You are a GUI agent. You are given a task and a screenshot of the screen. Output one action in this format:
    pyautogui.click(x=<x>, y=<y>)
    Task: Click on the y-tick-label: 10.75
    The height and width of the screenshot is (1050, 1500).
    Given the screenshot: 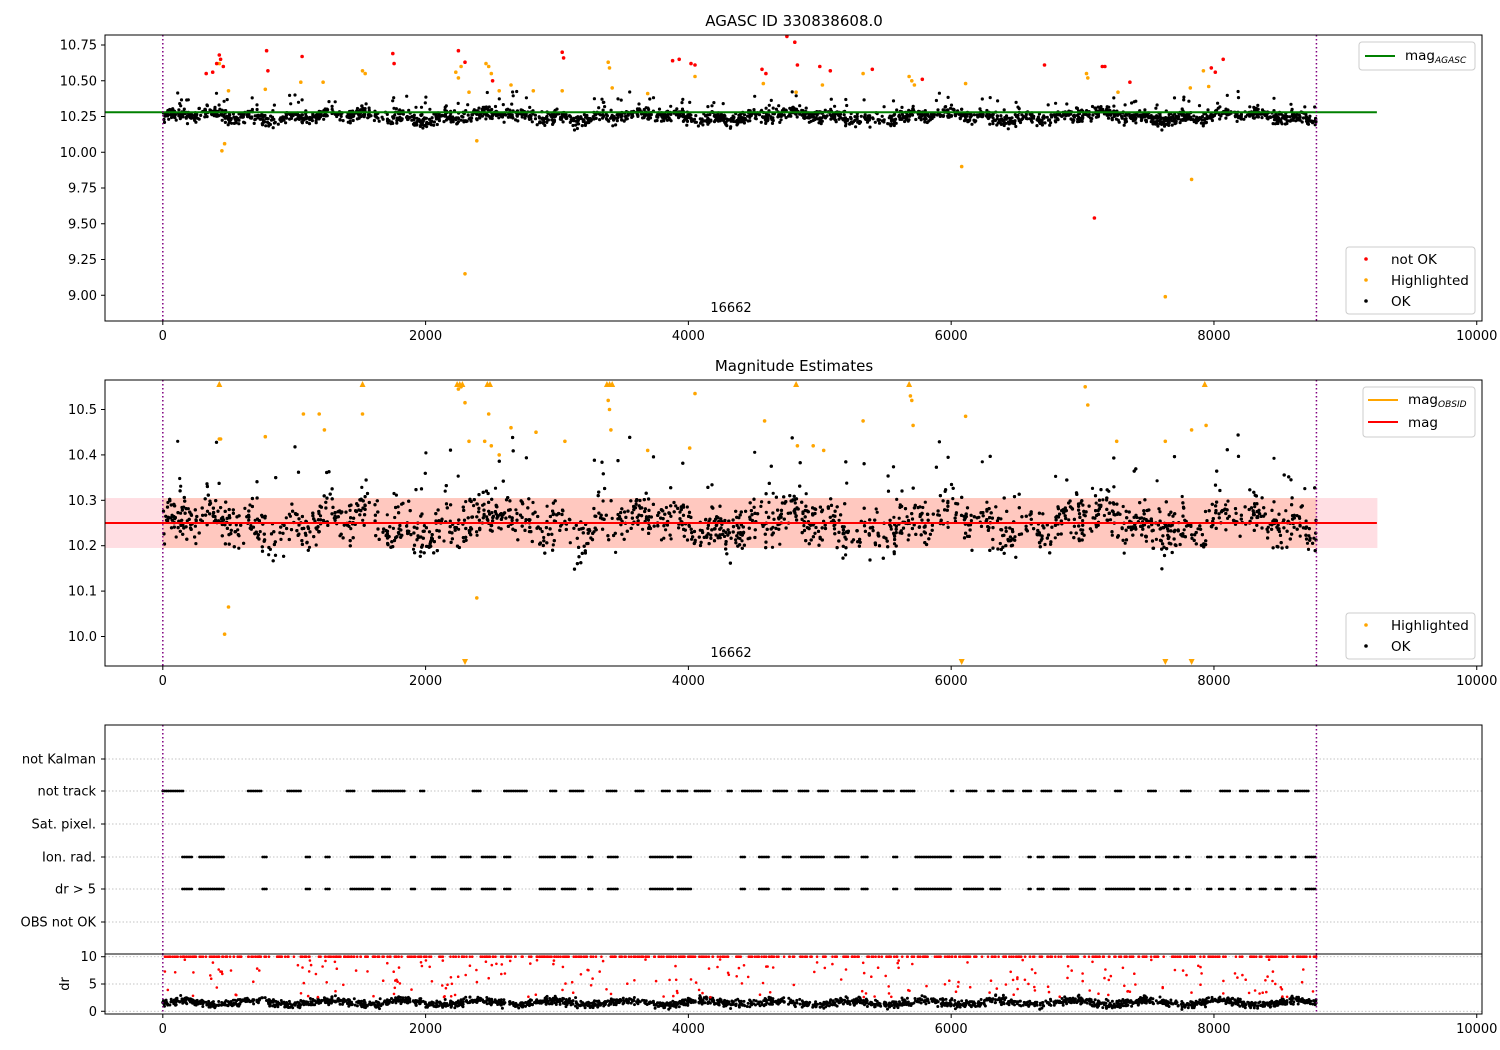 What is the action you would take?
    pyautogui.click(x=78, y=46)
    